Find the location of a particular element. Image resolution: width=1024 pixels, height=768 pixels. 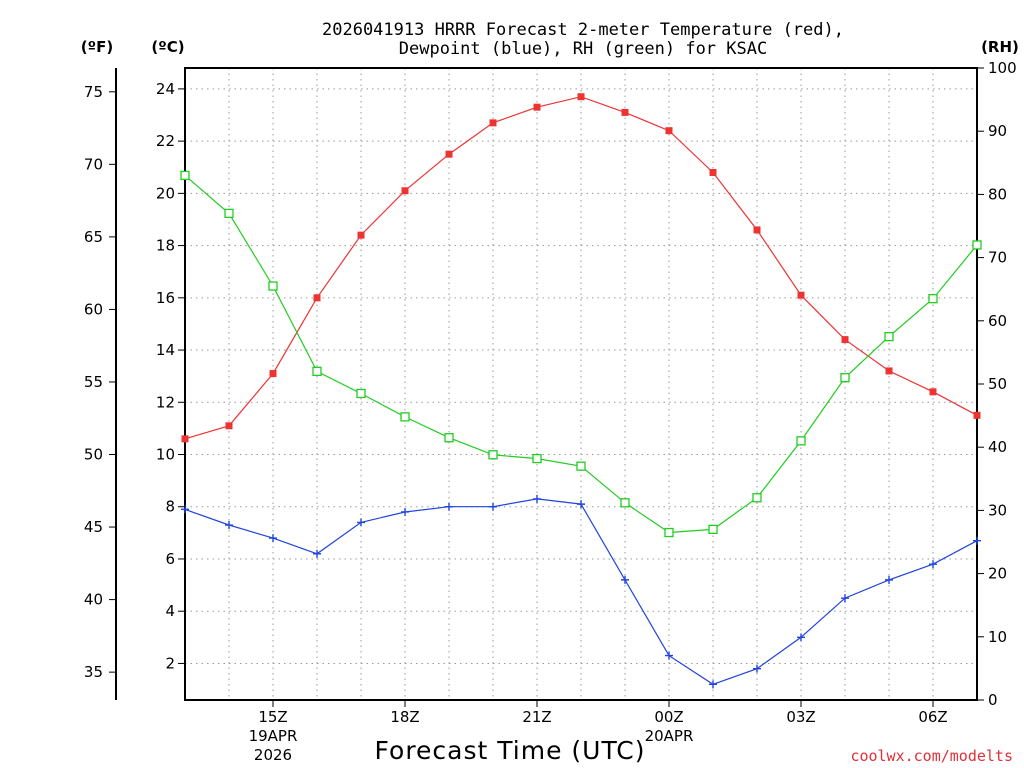

celsius-unit-label: (ºC) is located at coordinates (167, 47).